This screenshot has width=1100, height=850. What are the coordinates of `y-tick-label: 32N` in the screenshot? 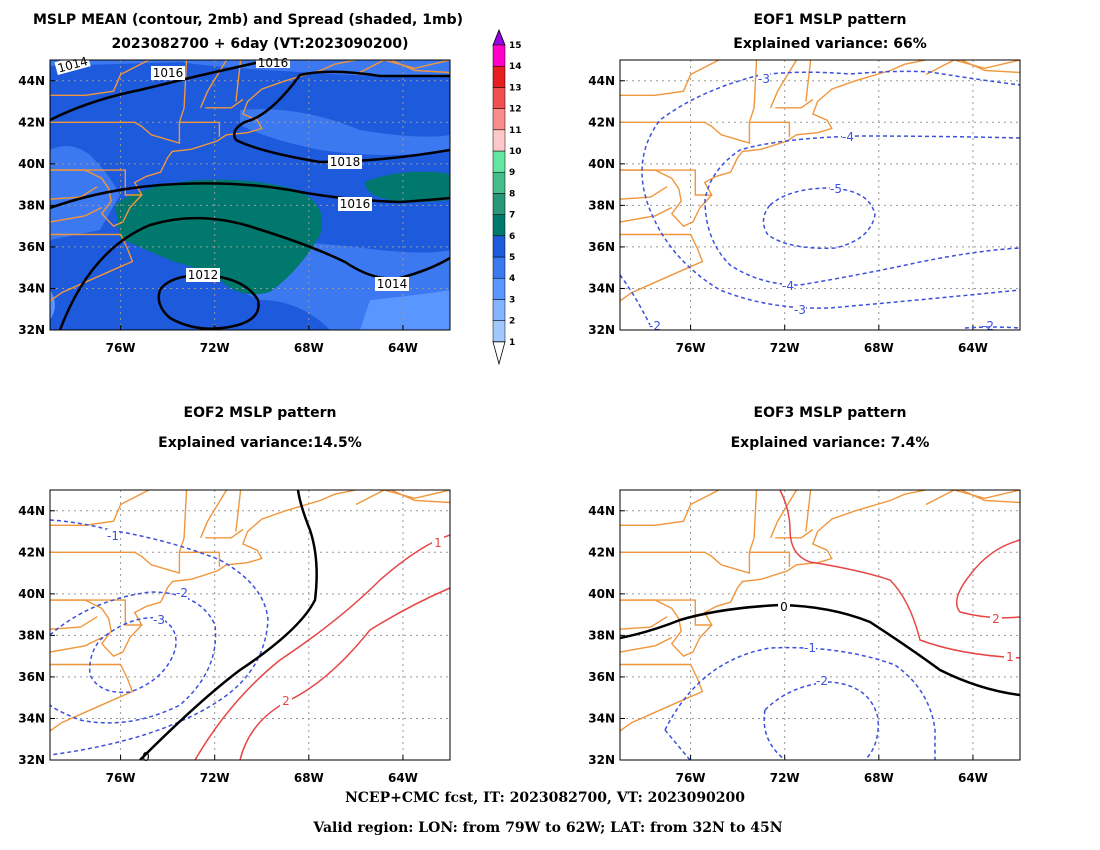 It's located at (31, 760).